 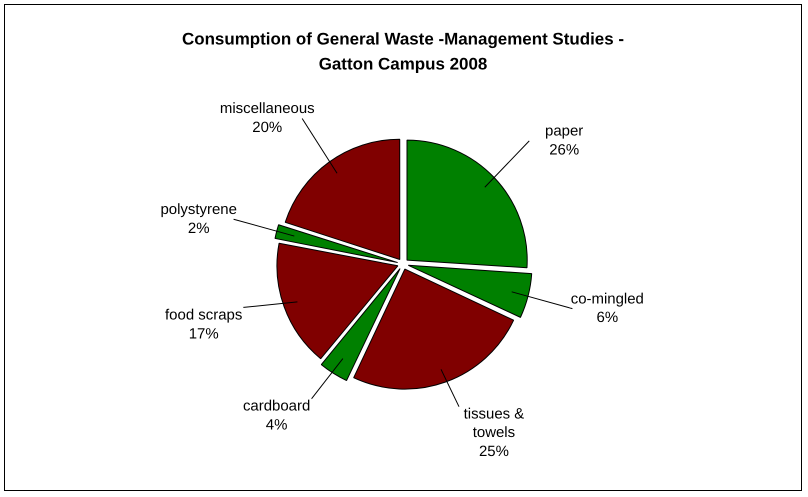 I want to click on slice-label: co-mingled, so click(x=607, y=299).